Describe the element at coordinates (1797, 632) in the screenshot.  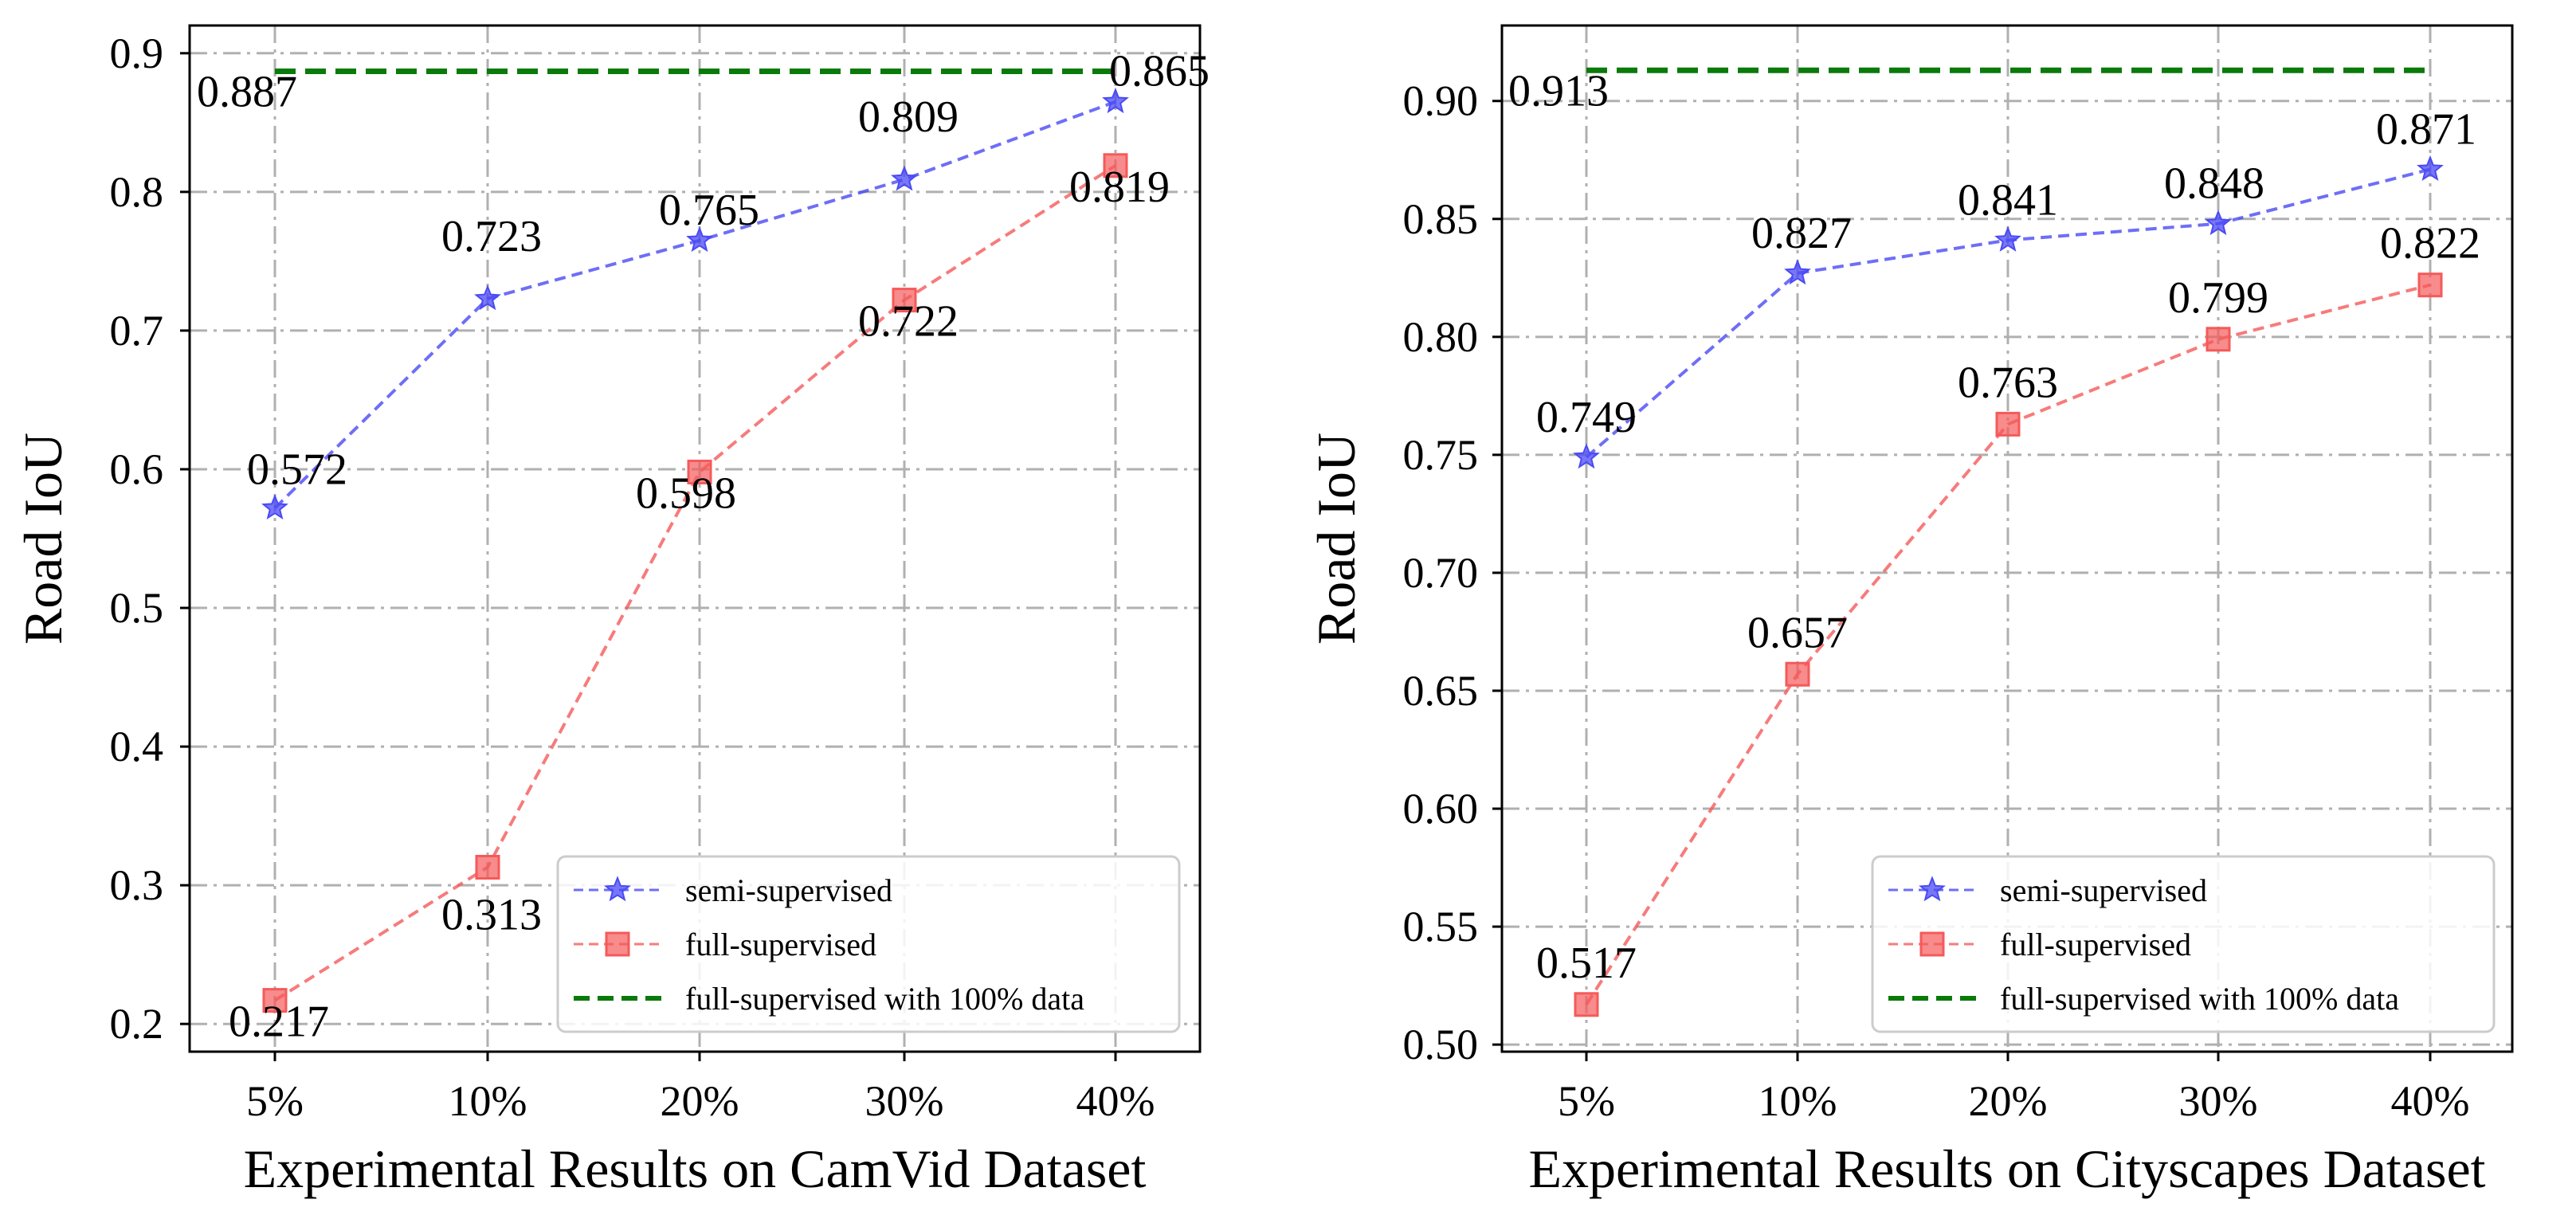
I see `data-label-full-supervised: 0.657` at that location.